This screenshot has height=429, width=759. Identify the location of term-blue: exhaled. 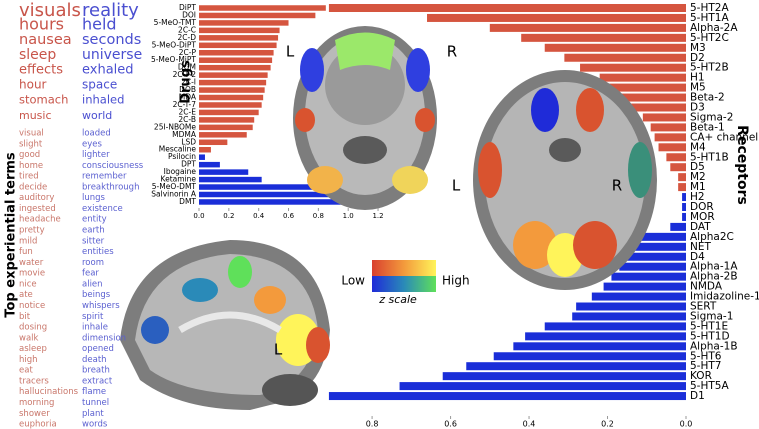
(108, 70).